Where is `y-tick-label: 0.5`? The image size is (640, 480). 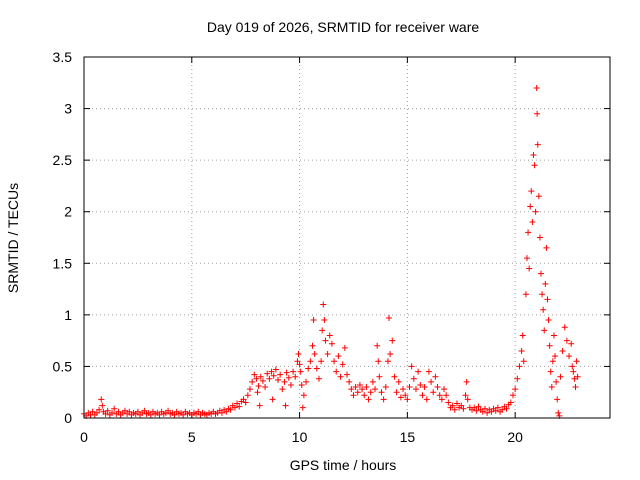 y-tick-label: 0.5 is located at coordinates (63, 366).